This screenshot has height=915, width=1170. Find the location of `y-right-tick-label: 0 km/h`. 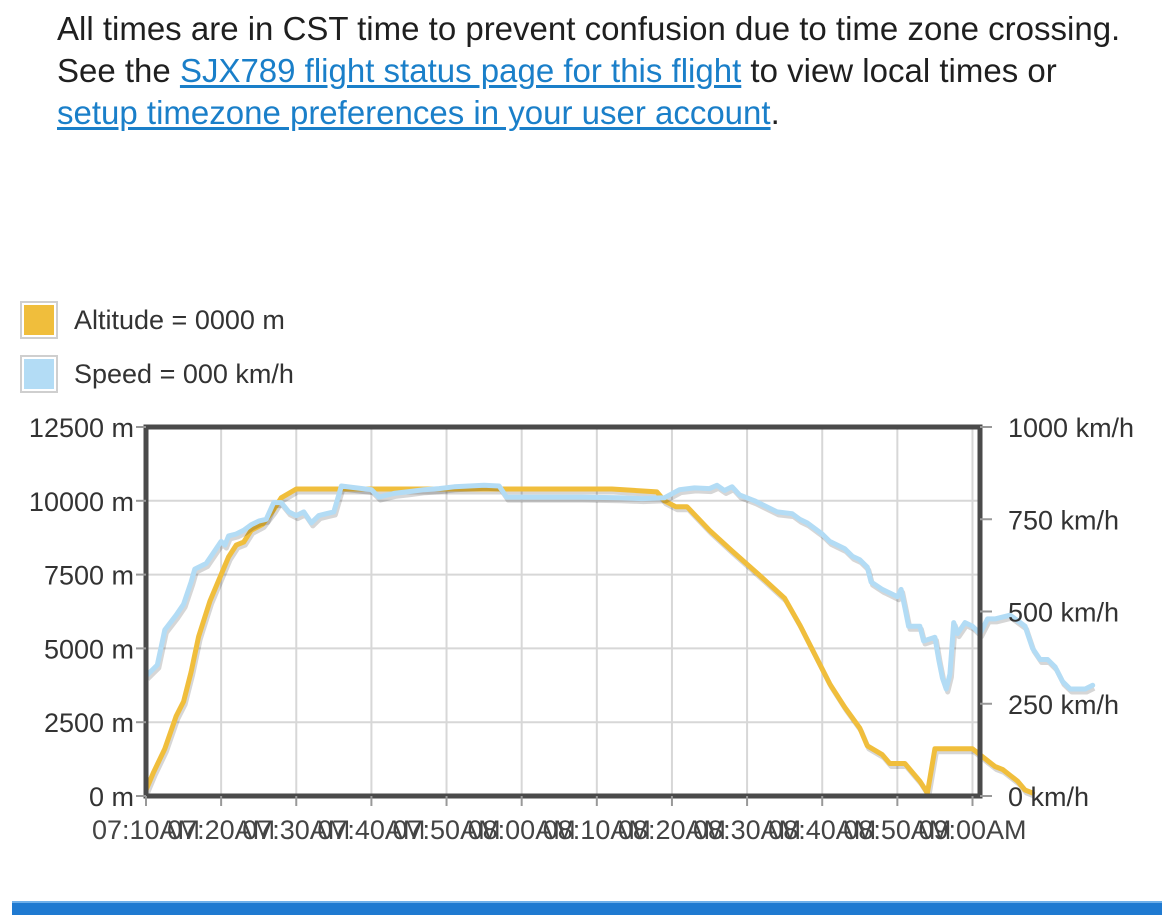

y-right-tick-label: 0 km/h is located at coordinates (1048, 797).